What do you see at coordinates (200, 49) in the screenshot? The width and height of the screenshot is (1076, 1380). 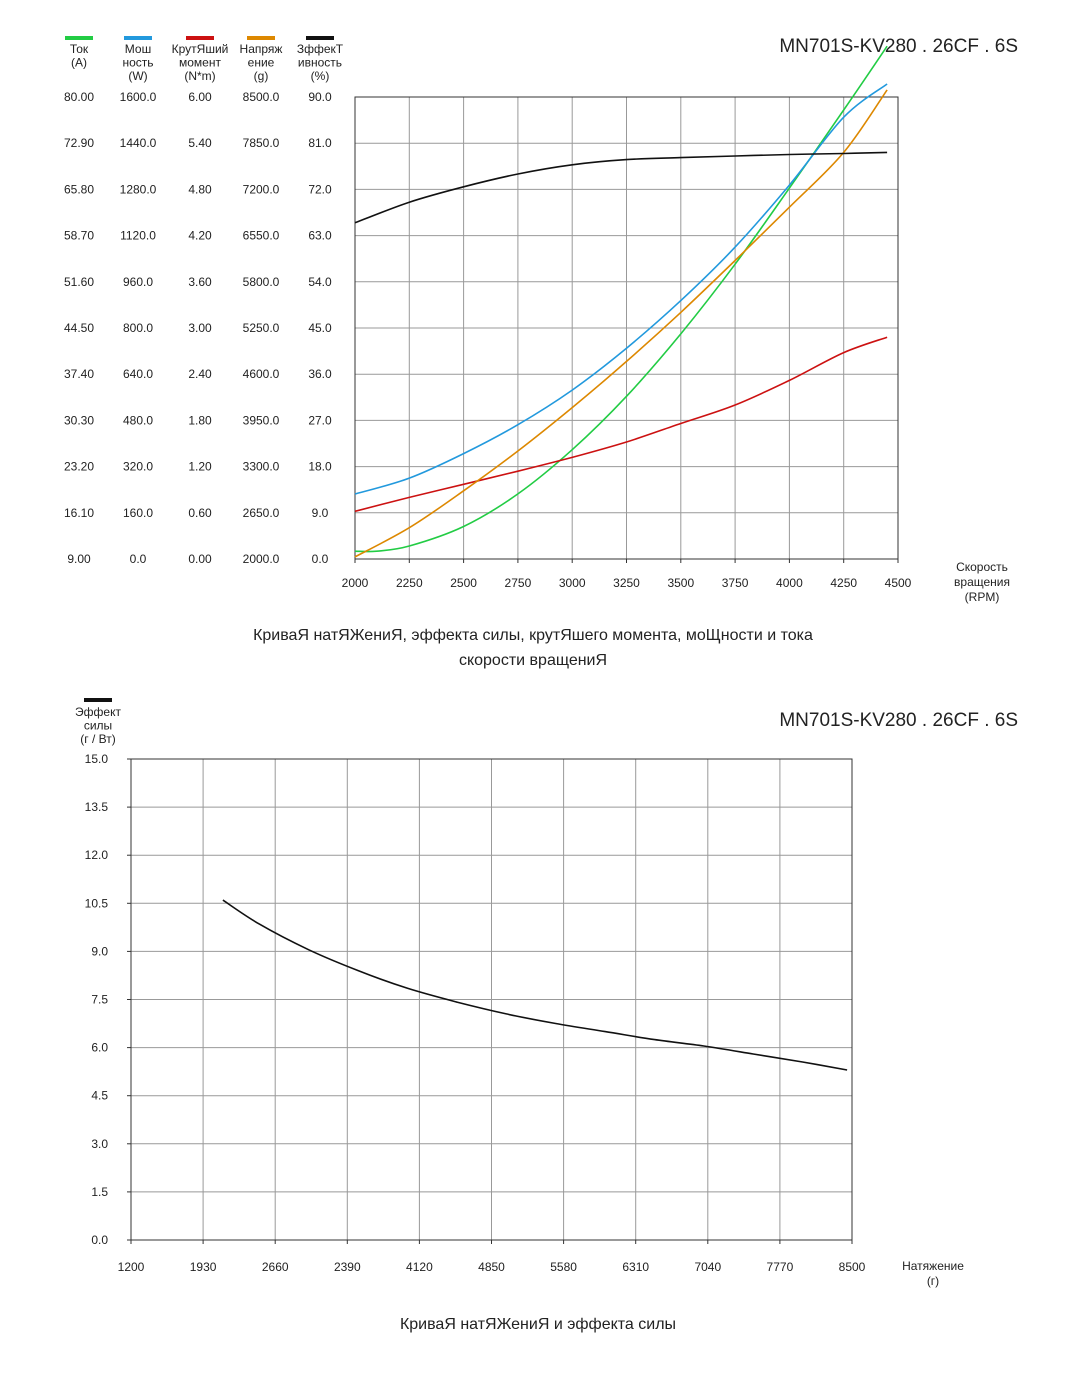 I see `chart1-legend-label-torque: КрутЯший` at bounding box center [200, 49].